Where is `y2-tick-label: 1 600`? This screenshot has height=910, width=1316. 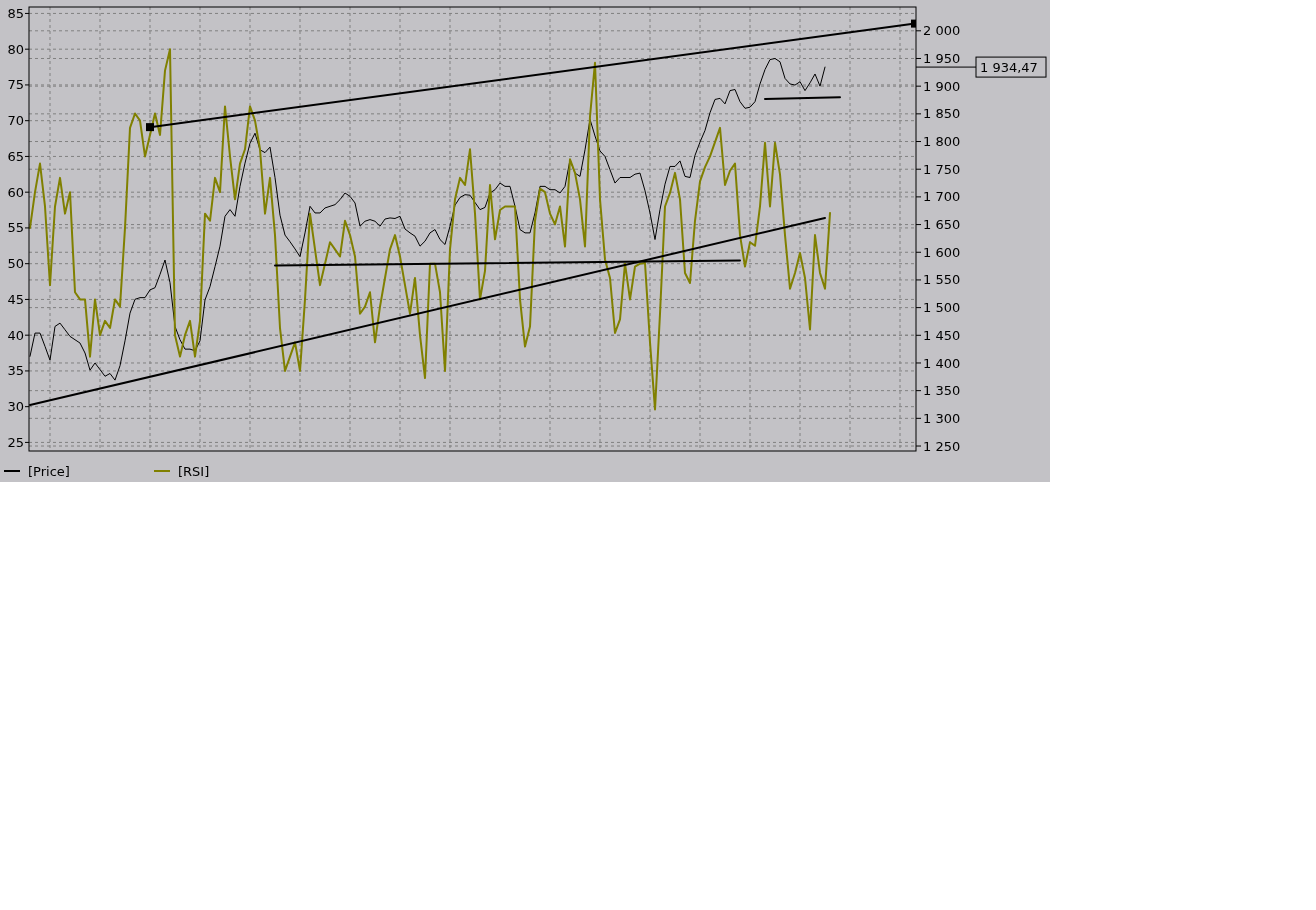
y2-tick-label: 1 600 is located at coordinates (942, 252).